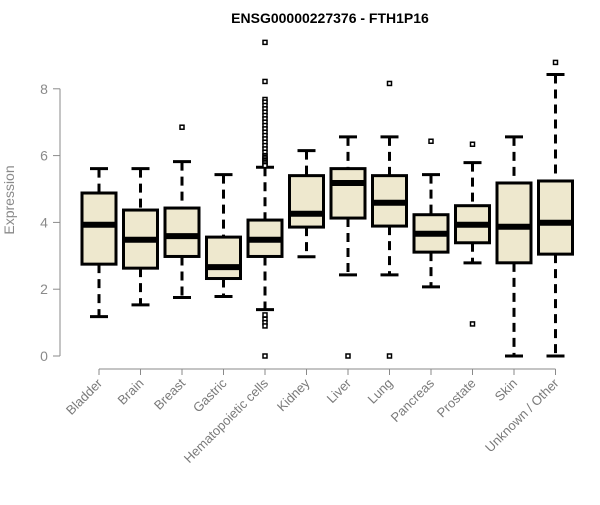 This screenshot has height=505, width=600. Describe the element at coordinates (380, 391) in the screenshot. I see `x-tick-label: Lung` at that location.